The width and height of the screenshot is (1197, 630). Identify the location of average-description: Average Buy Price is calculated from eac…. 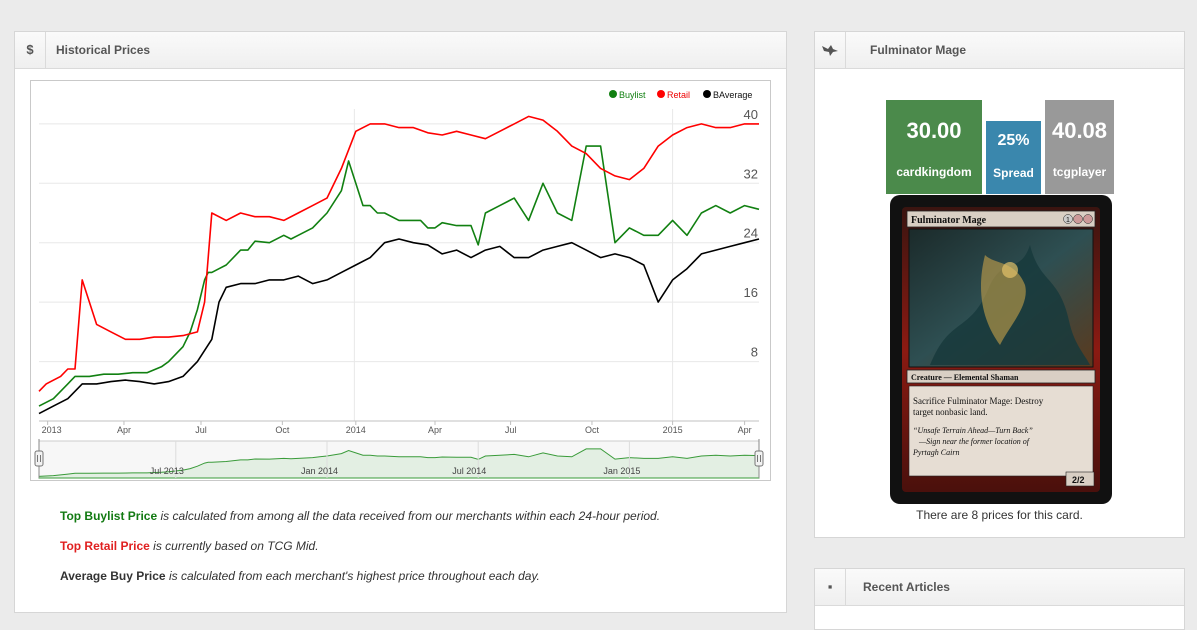
(300, 576).